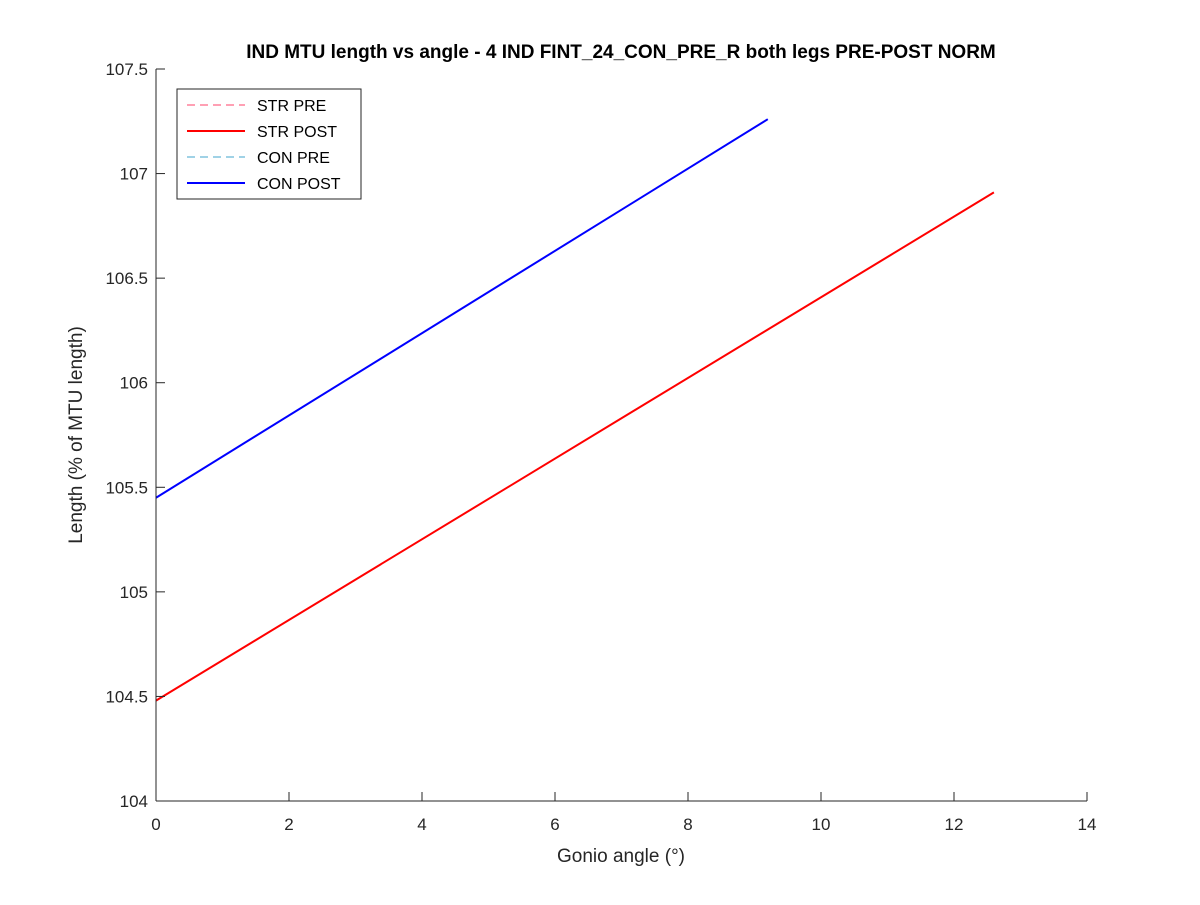  What do you see at coordinates (76, 435) in the screenshot?
I see `y-axis-label: Length (% of MTU length)` at bounding box center [76, 435].